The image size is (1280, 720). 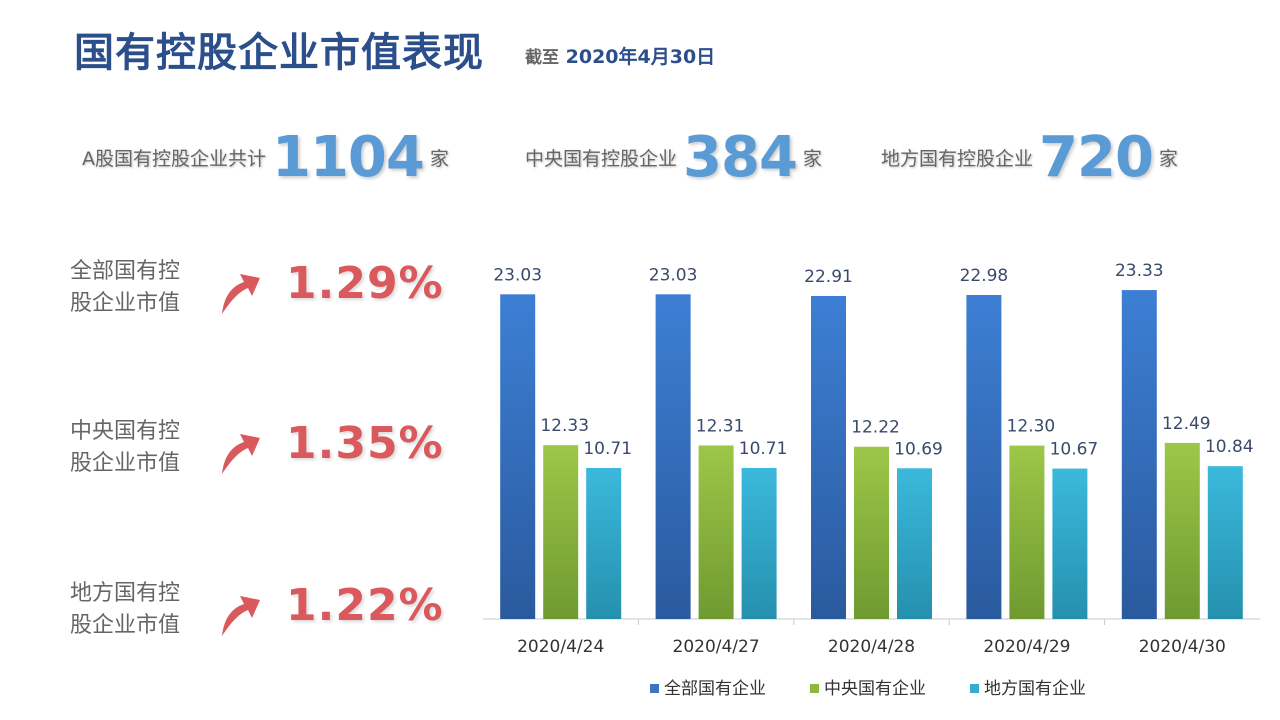 What do you see at coordinates (957, 158) in the screenshot?
I see `stat-label: 地方国有控股企业` at bounding box center [957, 158].